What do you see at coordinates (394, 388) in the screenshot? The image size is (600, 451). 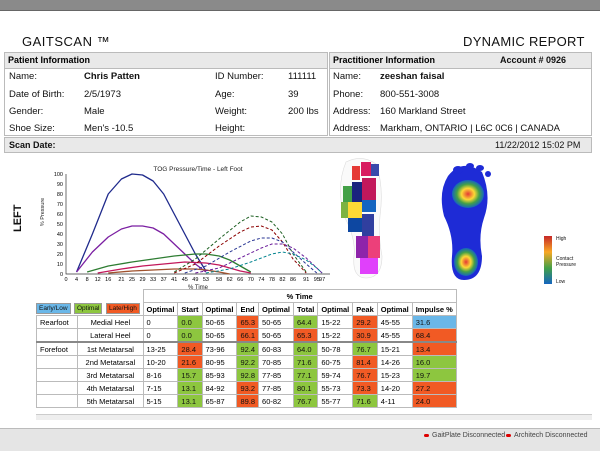 I see `table-cell: 14-20` at bounding box center [394, 388].